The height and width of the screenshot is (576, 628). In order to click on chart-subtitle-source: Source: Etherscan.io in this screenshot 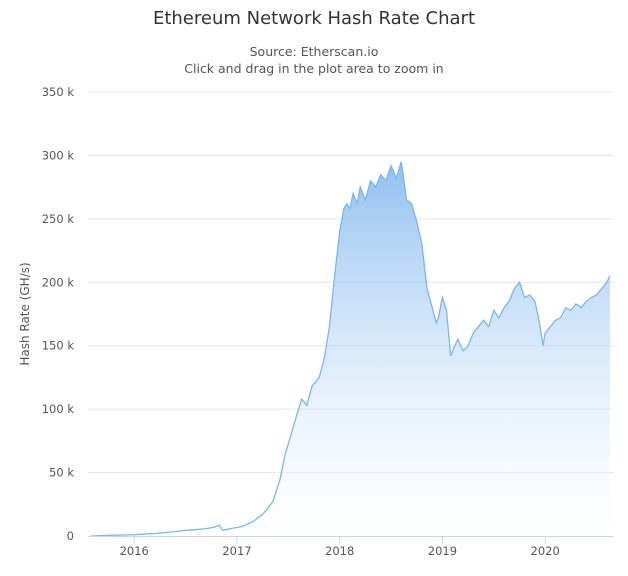, I will do `click(314, 51)`.